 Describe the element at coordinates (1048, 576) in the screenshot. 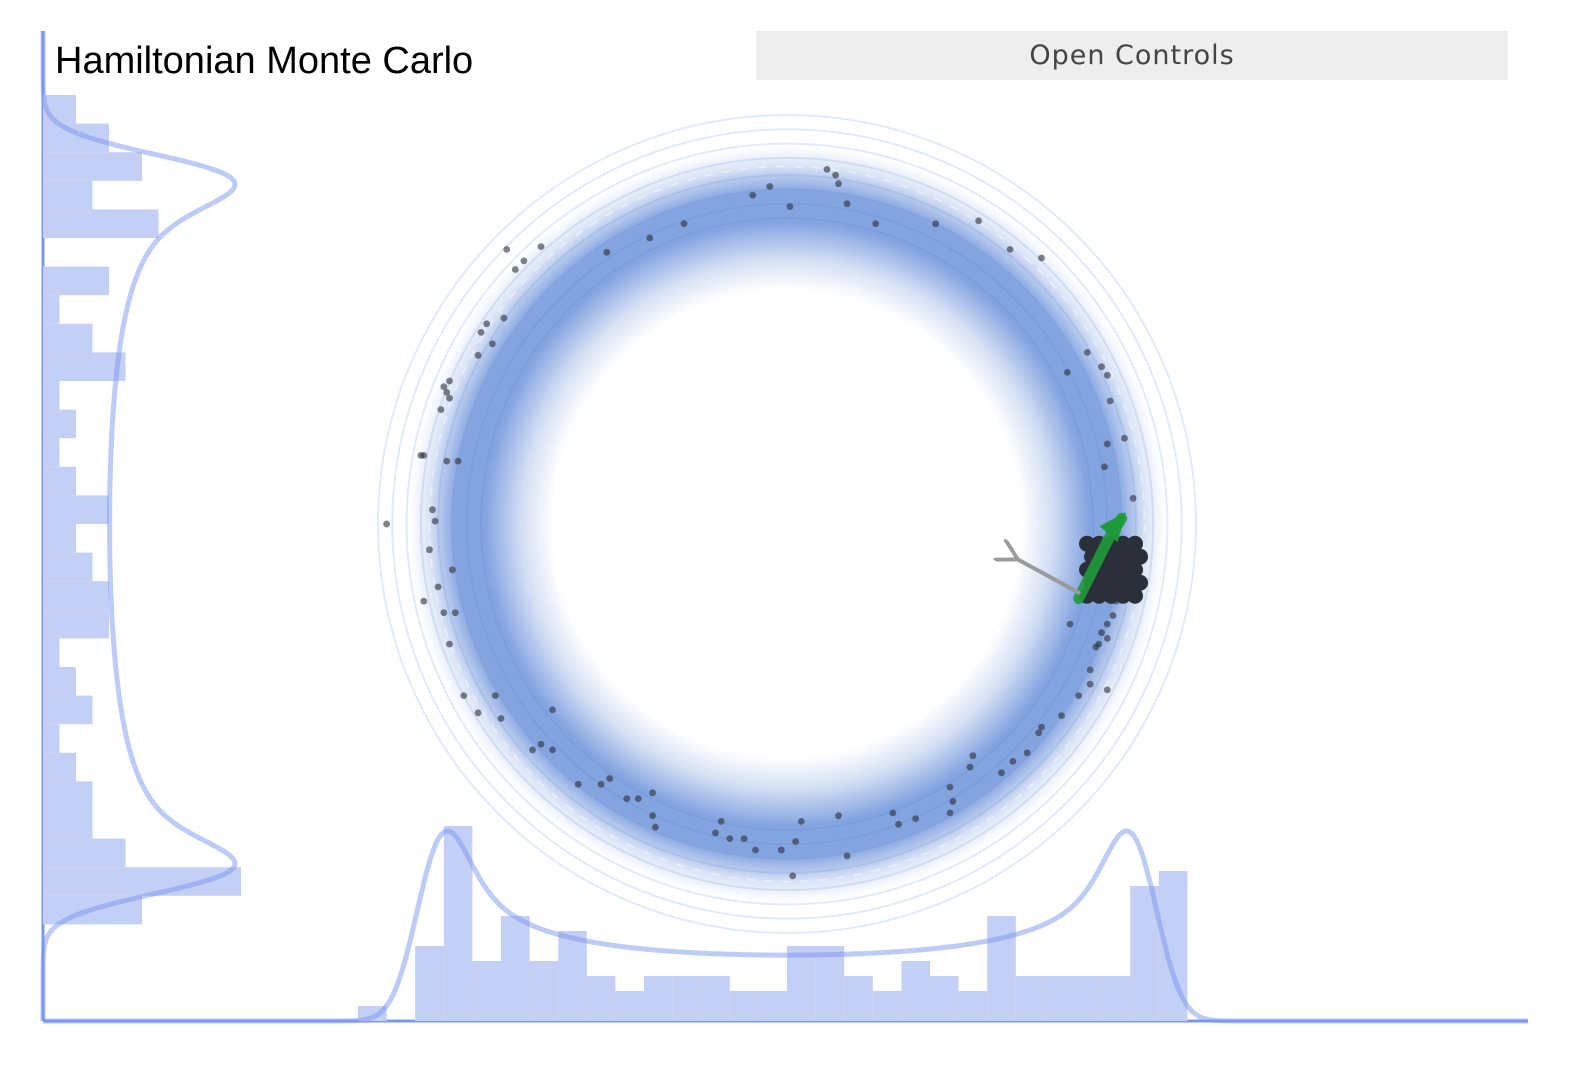

I see `momentum-arrow` at that location.